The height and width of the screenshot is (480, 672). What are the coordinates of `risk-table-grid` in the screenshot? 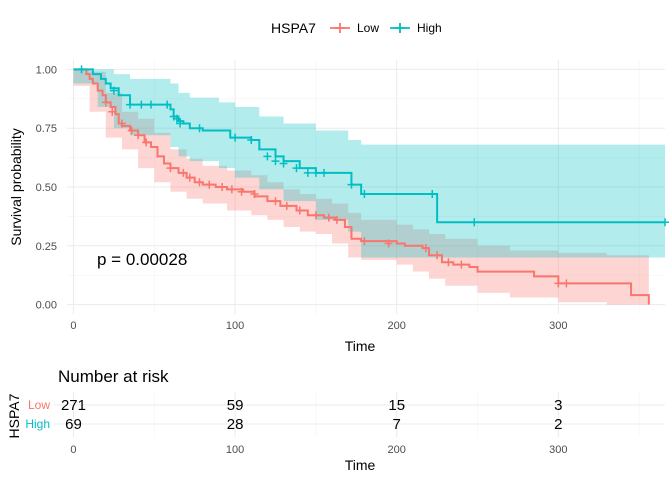 It's located at (359, 414).